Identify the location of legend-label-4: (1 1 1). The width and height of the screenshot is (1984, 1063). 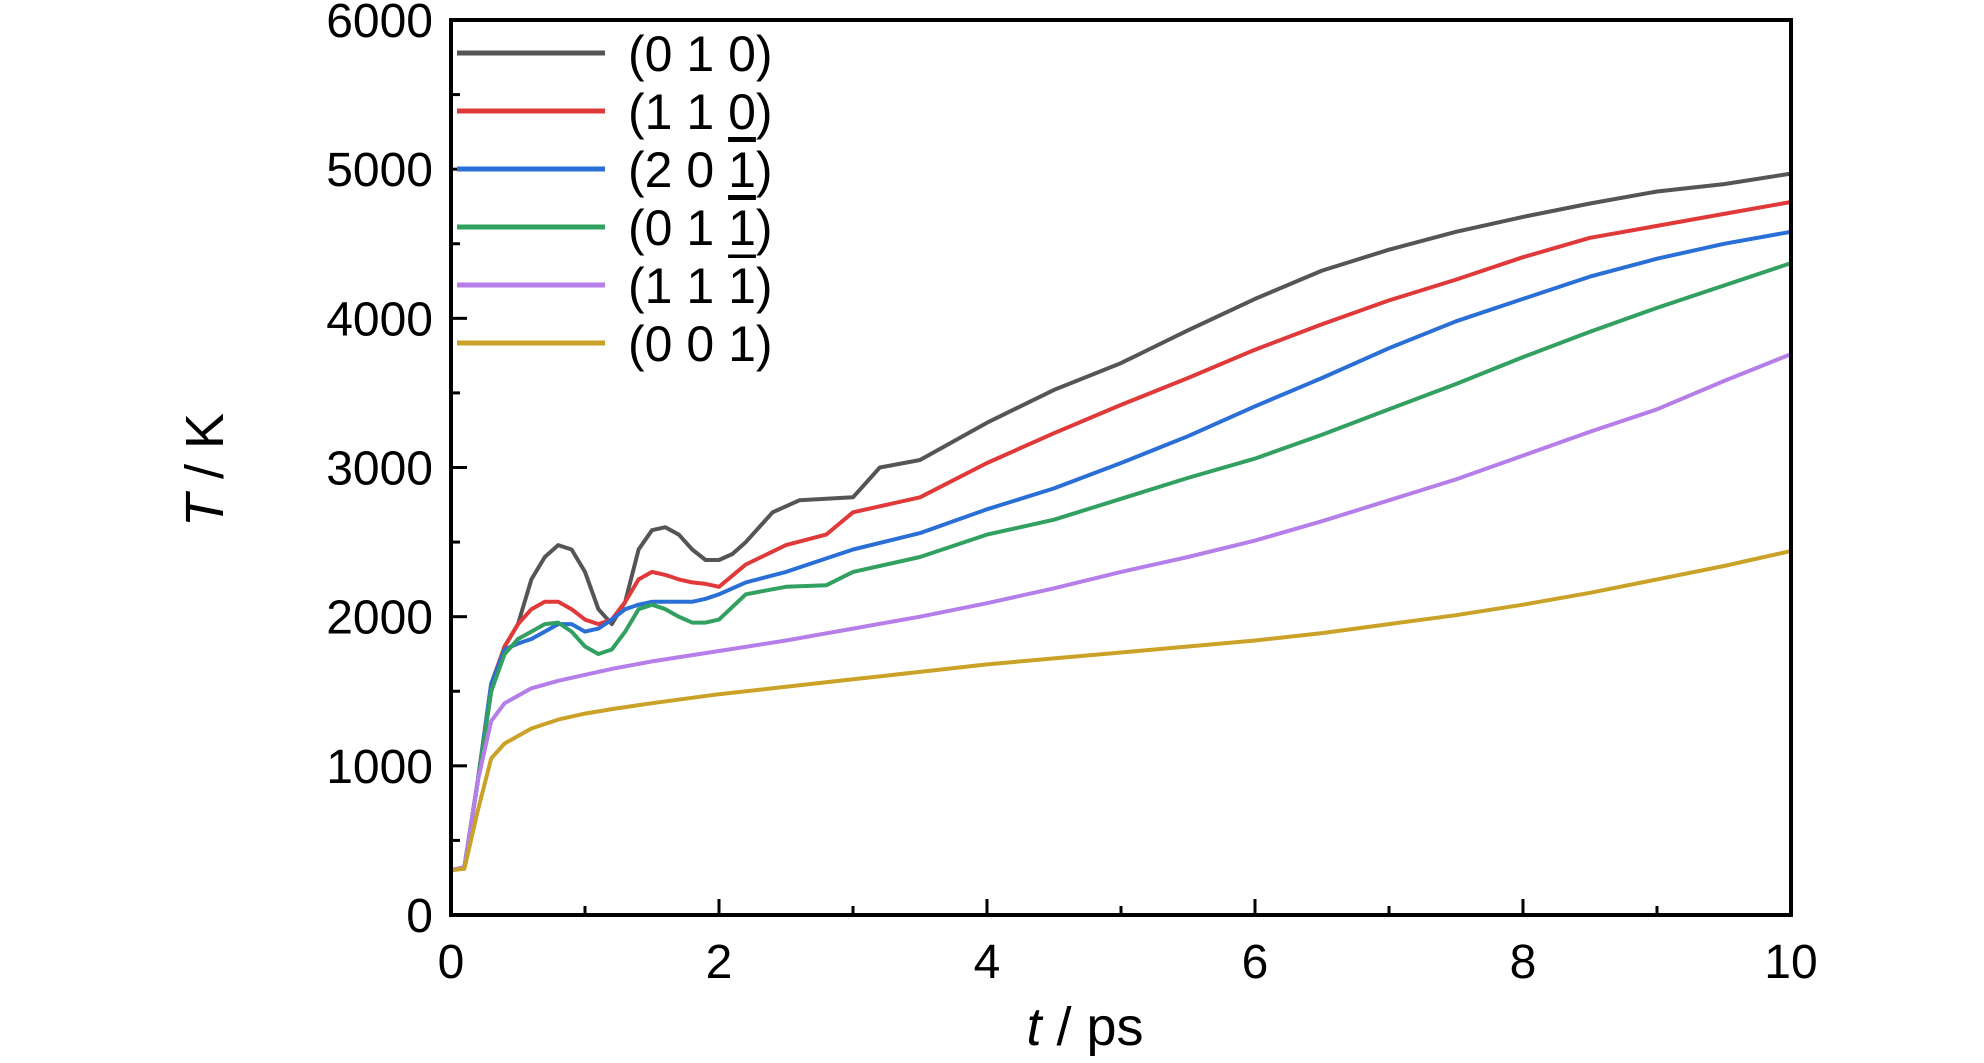
(700, 286).